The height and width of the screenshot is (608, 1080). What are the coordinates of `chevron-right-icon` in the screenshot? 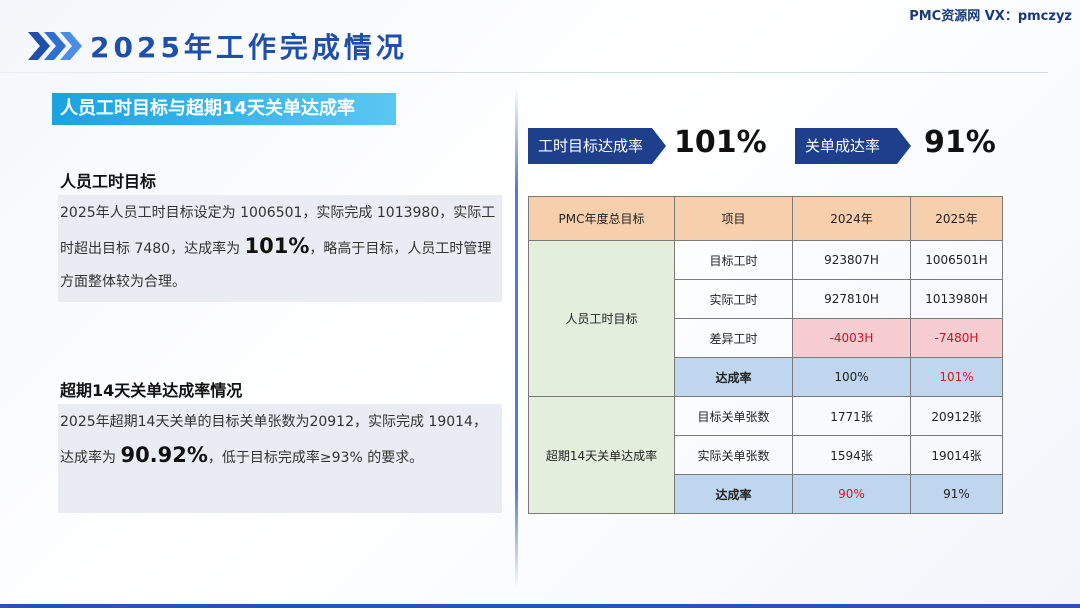 It's located at (55, 46).